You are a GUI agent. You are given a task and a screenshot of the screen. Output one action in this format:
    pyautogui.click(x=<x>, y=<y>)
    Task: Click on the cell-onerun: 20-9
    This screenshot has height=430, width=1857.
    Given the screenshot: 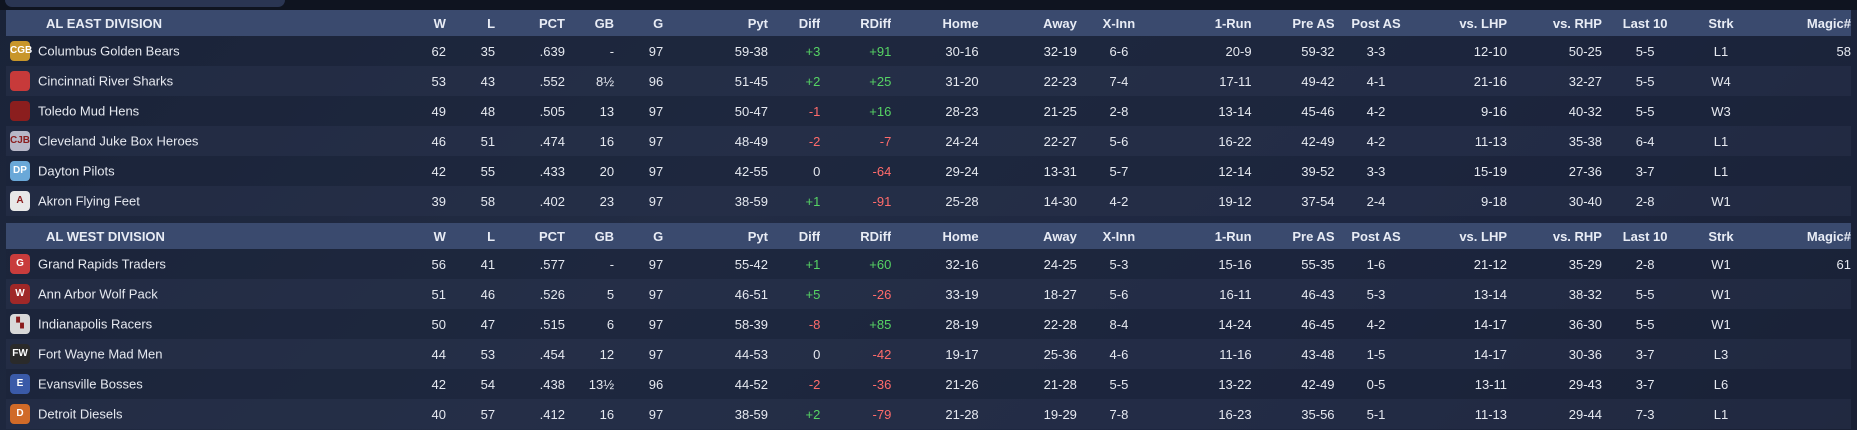 What is the action you would take?
    pyautogui.click(x=1206, y=51)
    